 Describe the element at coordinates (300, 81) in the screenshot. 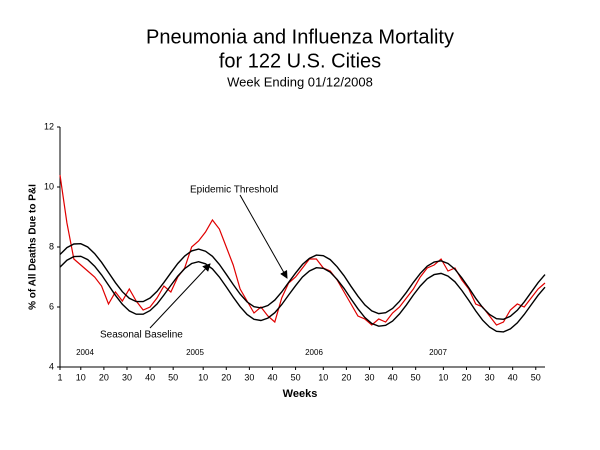

I see `chart-subtitle: Week Ending 01/12/2008` at that location.